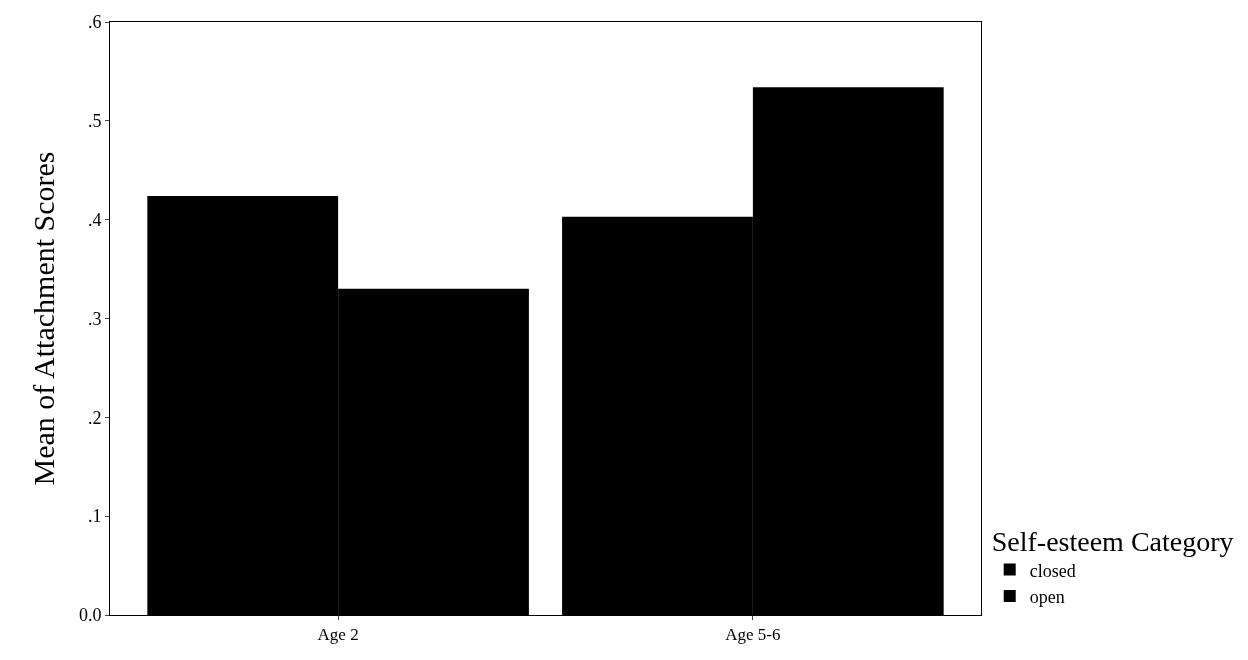 This screenshot has width=1248, height=660. I want to click on x-tick-label: Age 2, so click(338, 635).